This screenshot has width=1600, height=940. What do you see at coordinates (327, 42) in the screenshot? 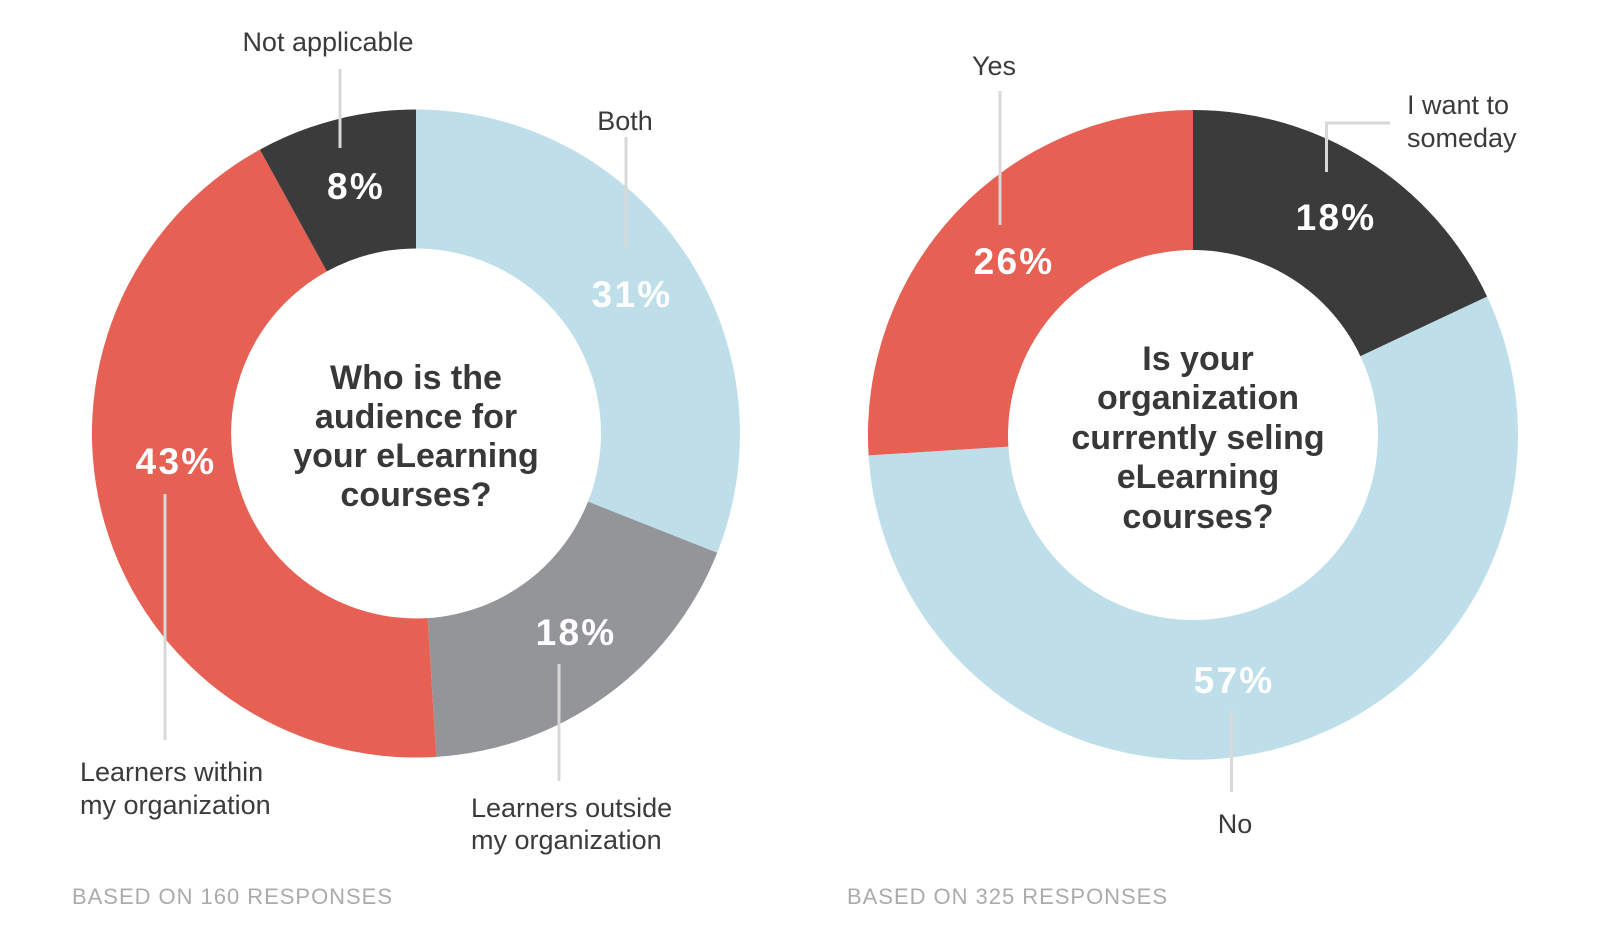
I see `svg-text: Not applicable` at bounding box center [327, 42].